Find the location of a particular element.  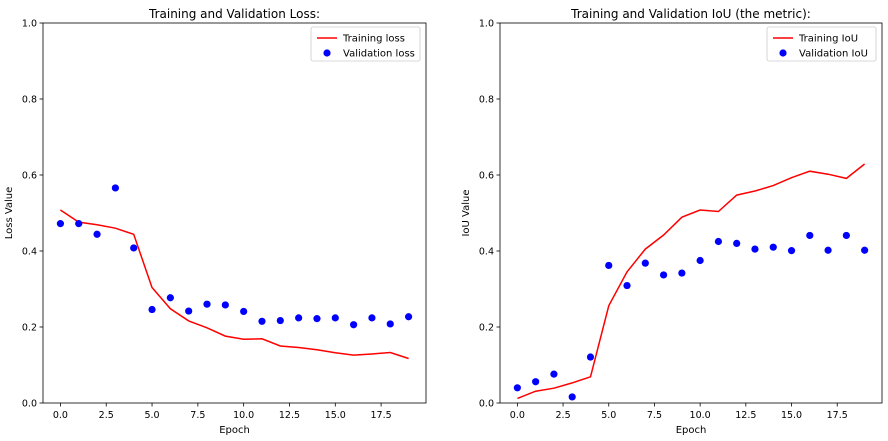

iou-xtick-label: 15.0 is located at coordinates (791, 415).